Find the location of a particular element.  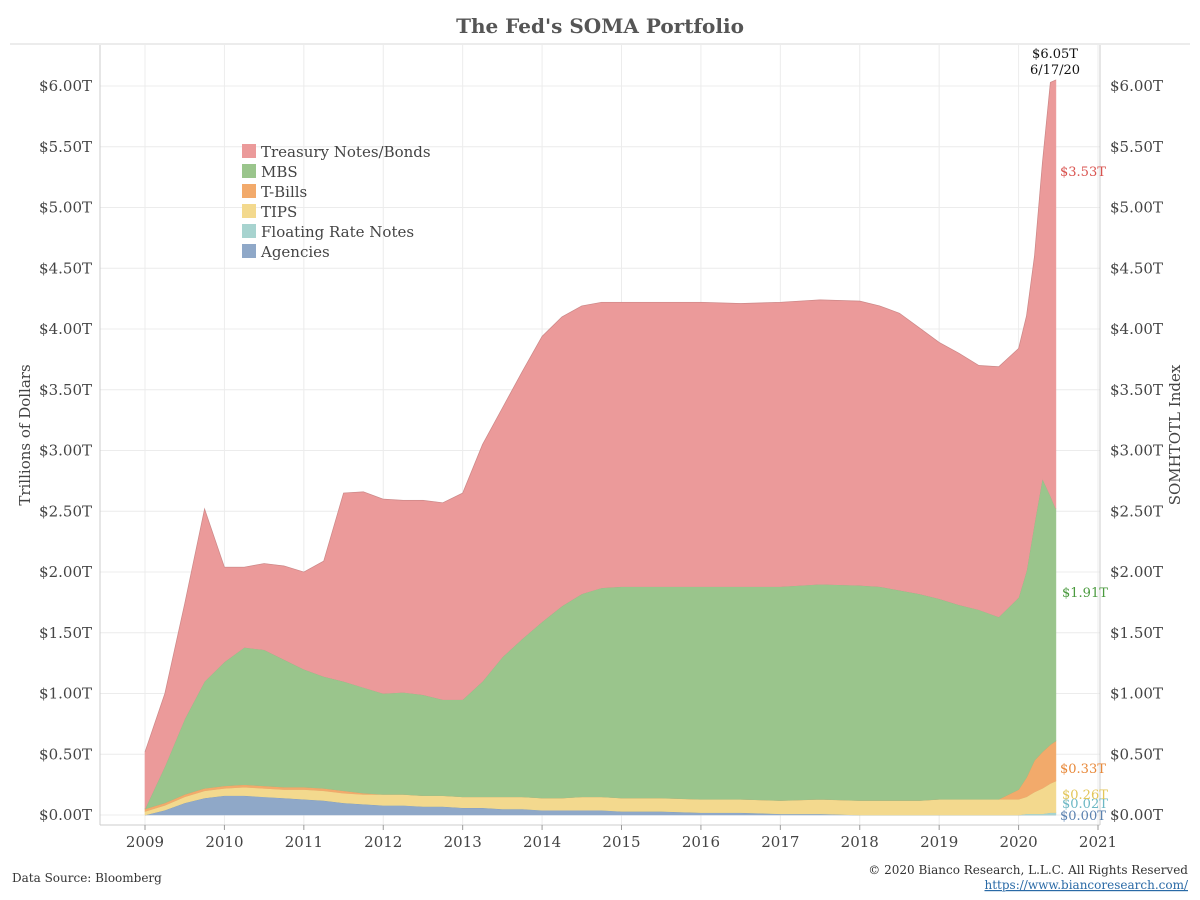

y-tick-left: $5.00T is located at coordinates (65, 208).